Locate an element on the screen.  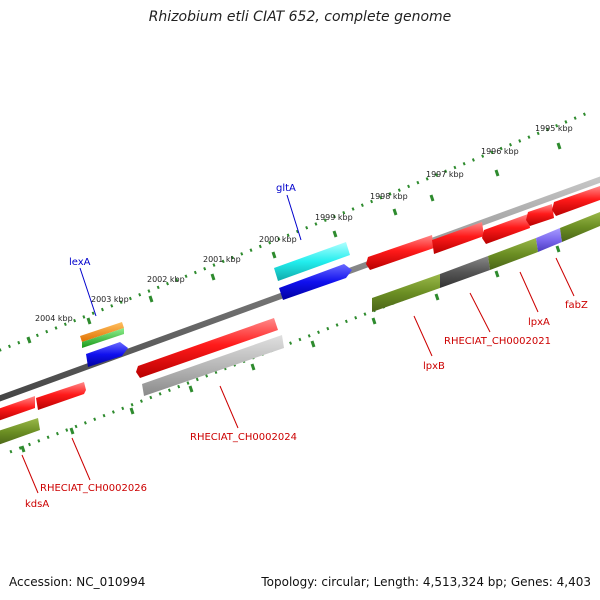
gene-label-rheciat-ch0002026: RHECIAT_CH0002026 is located at coordinates (93, 488).